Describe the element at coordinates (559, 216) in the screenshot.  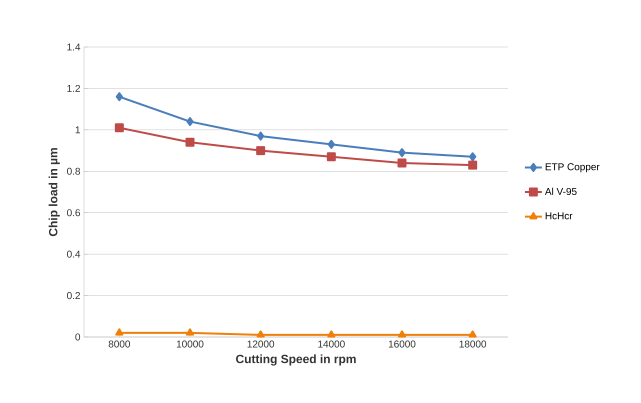
I see `legend-label: HcHcr` at that location.